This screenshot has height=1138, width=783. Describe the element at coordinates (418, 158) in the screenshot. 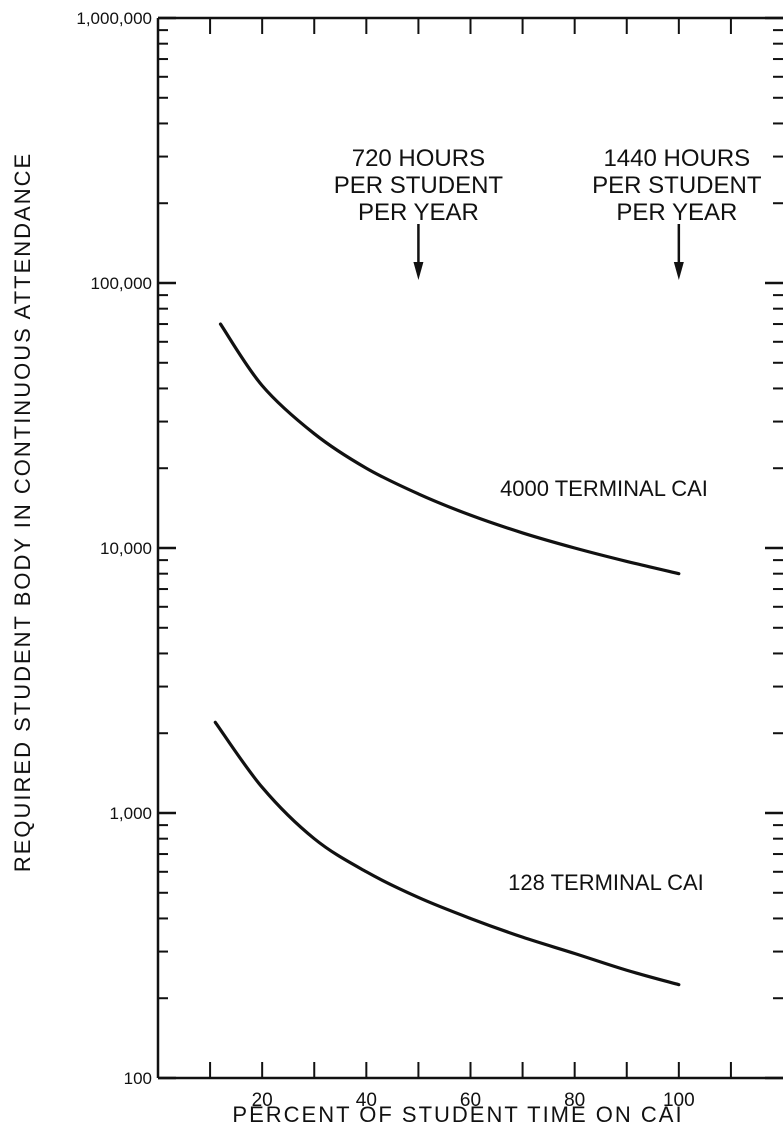

I see `annotation-line: 720 HOURS` at that location.